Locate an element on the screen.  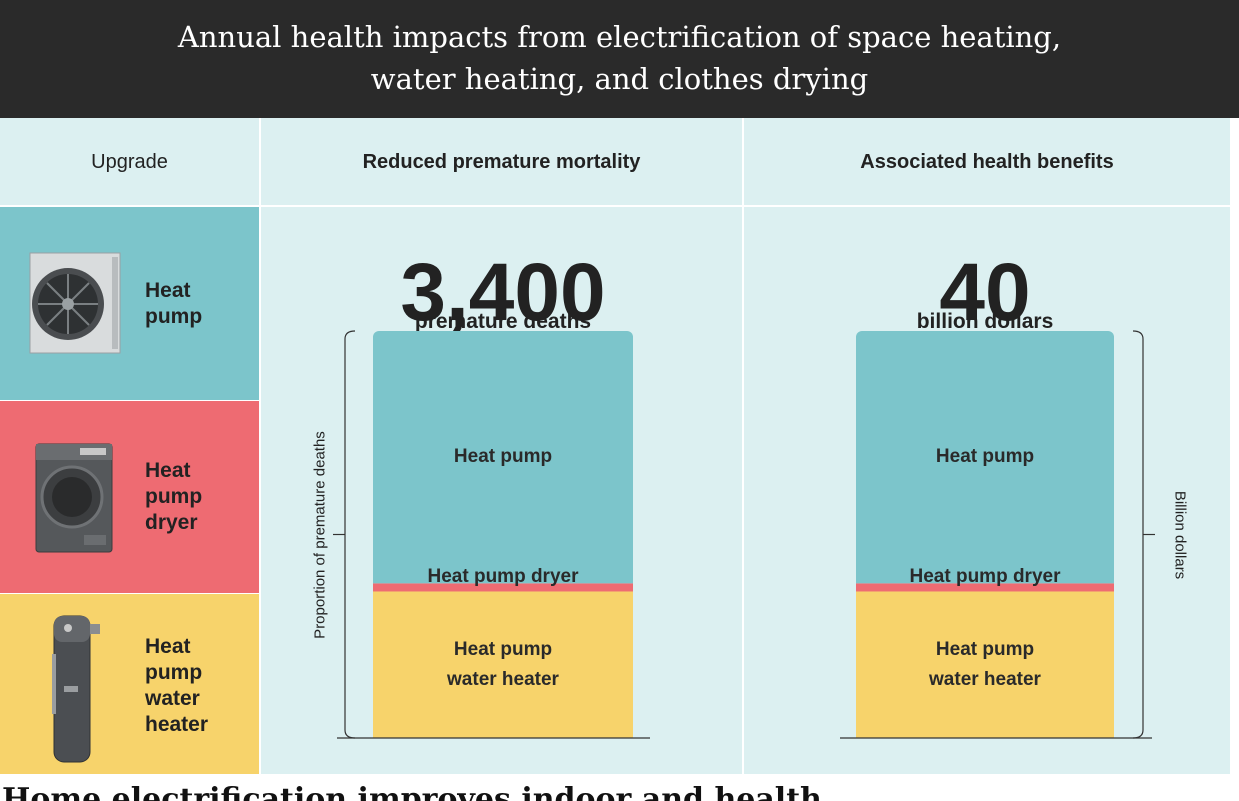
mortality-y-axis-label: Proportion of premature deaths is located at coordinates (320, 535).